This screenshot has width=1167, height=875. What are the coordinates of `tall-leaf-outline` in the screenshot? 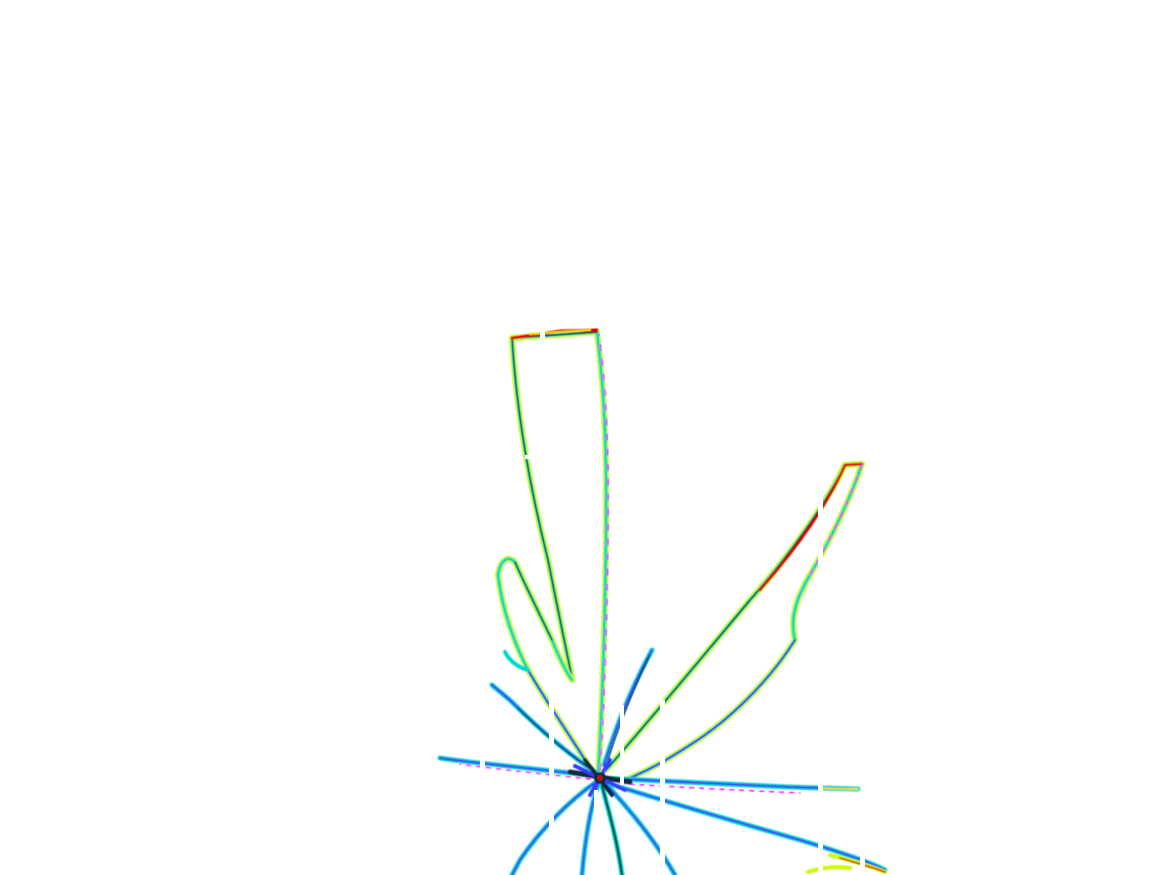 It's located at (559, 553).